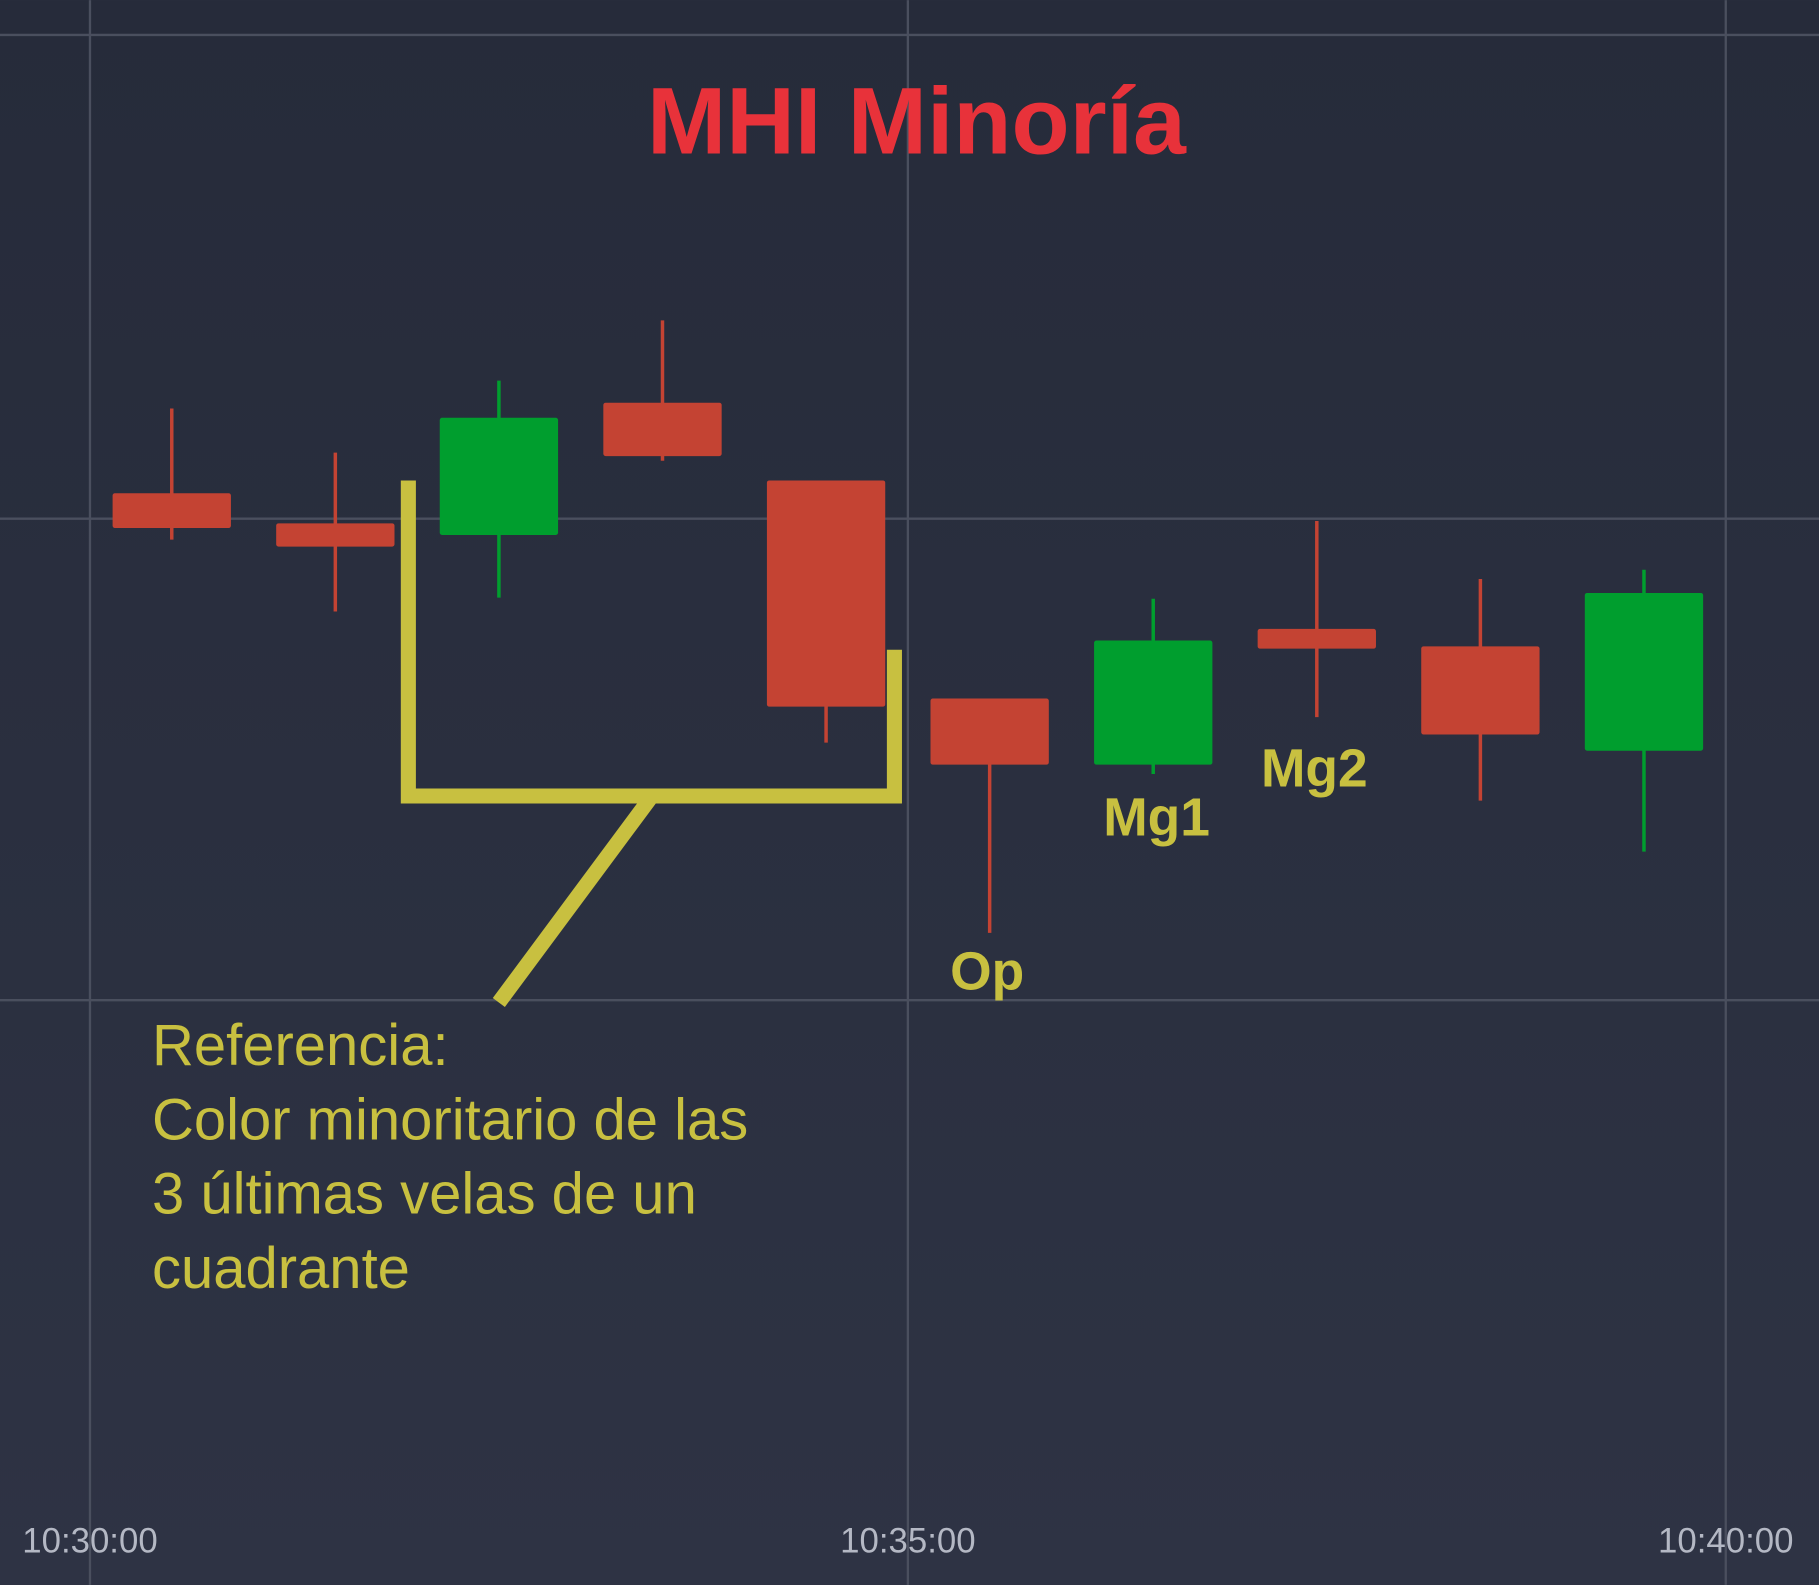 The width and height of the screenshot is (1819, 1585). Describe the element at coordinates (281, 1268) in the screenshot. I see `reference-line: cuadrante` at that location.